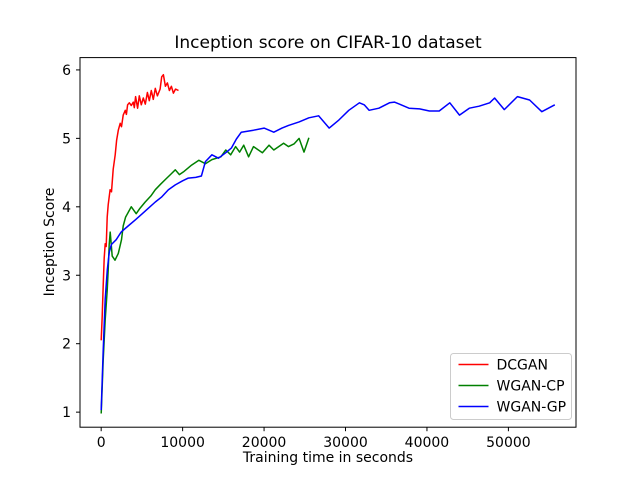 The image size is (640, 480). What do you see at coordinates (66, 276) in the screenshot?
I see `y-tick-label: 3` at bounding box center [66, 276].